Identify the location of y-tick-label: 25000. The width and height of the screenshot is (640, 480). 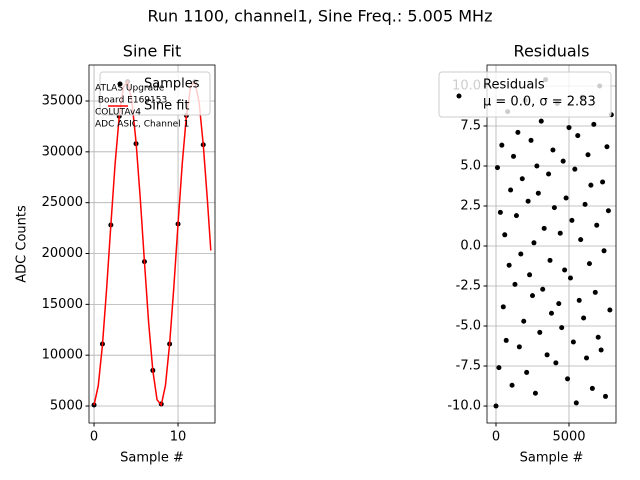
(62, 202).